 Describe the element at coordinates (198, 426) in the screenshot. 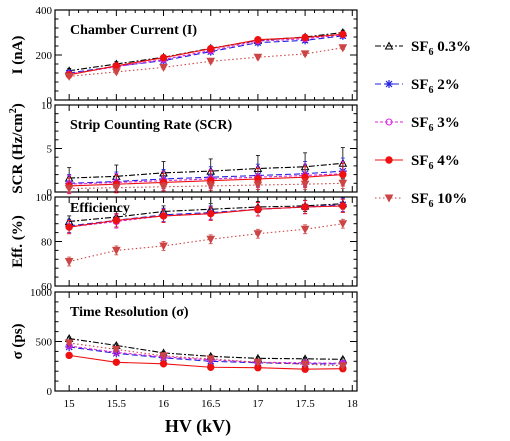

I see `x-axis-label: HV (kV)` at that location.